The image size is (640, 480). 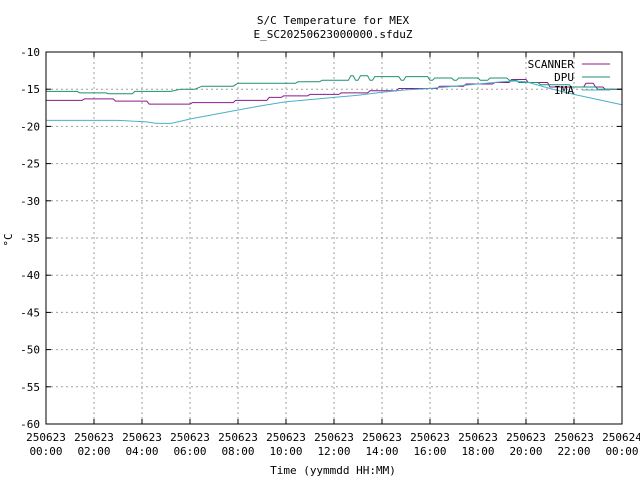 What do you see at coordinates (285, 451) in the screenshot?
I see `x-tick-label-time: 10:00` at bounding box center [285, 451].